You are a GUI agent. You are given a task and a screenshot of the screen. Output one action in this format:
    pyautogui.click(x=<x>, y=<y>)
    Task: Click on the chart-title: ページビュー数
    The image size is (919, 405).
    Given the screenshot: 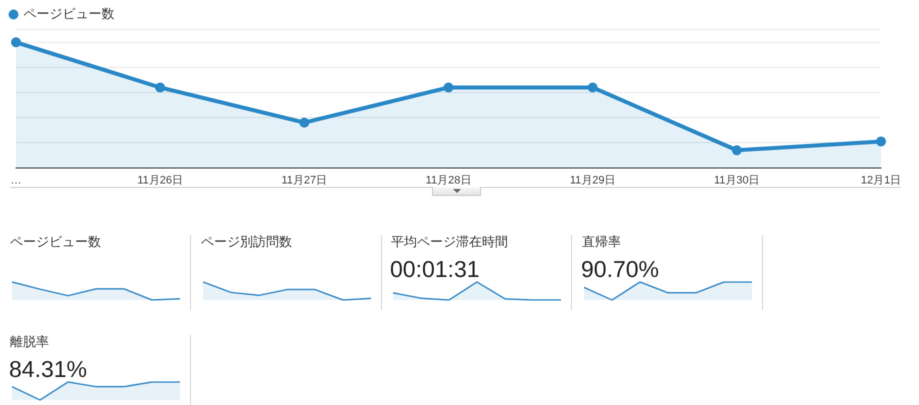 What is the action you would take?
    pyautogui.click(x=55, y=241)
    